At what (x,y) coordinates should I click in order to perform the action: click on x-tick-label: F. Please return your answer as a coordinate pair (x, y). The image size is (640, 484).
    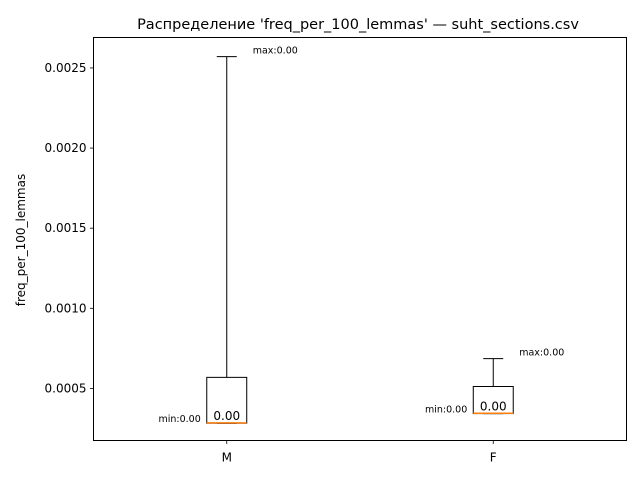
    Looking at the image, I should click on (493, 458).